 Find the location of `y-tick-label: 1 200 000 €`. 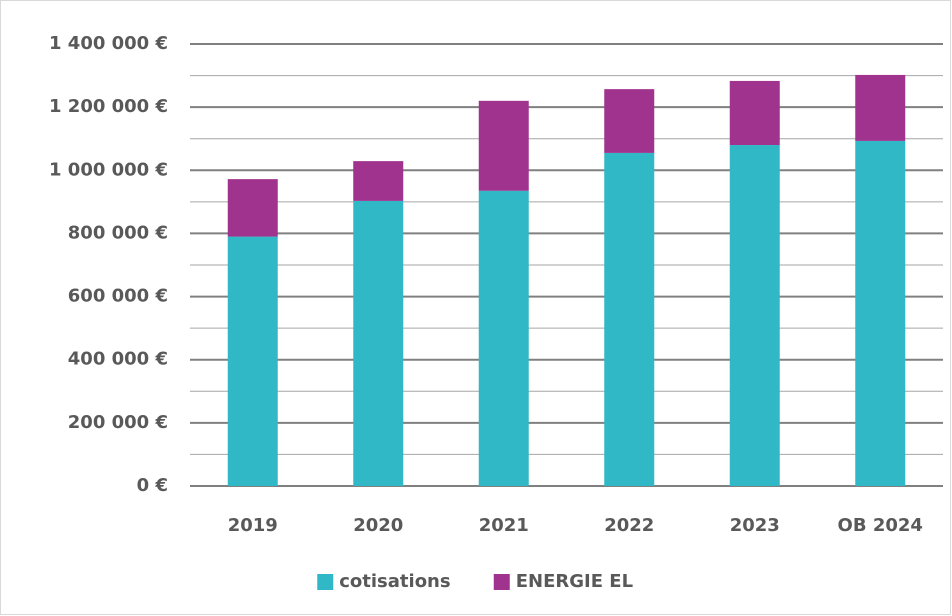

y-tick-label: 1 200 000 € is located at coordinates (108, 106).